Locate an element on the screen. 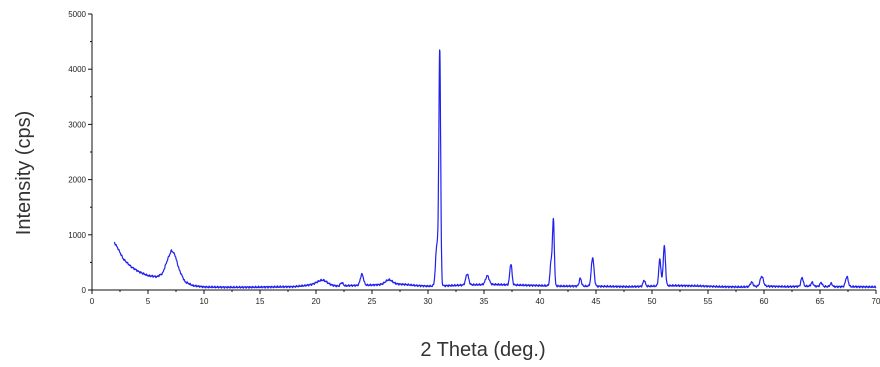  x-tick-label: 50 is located at coordinates (652, 301).